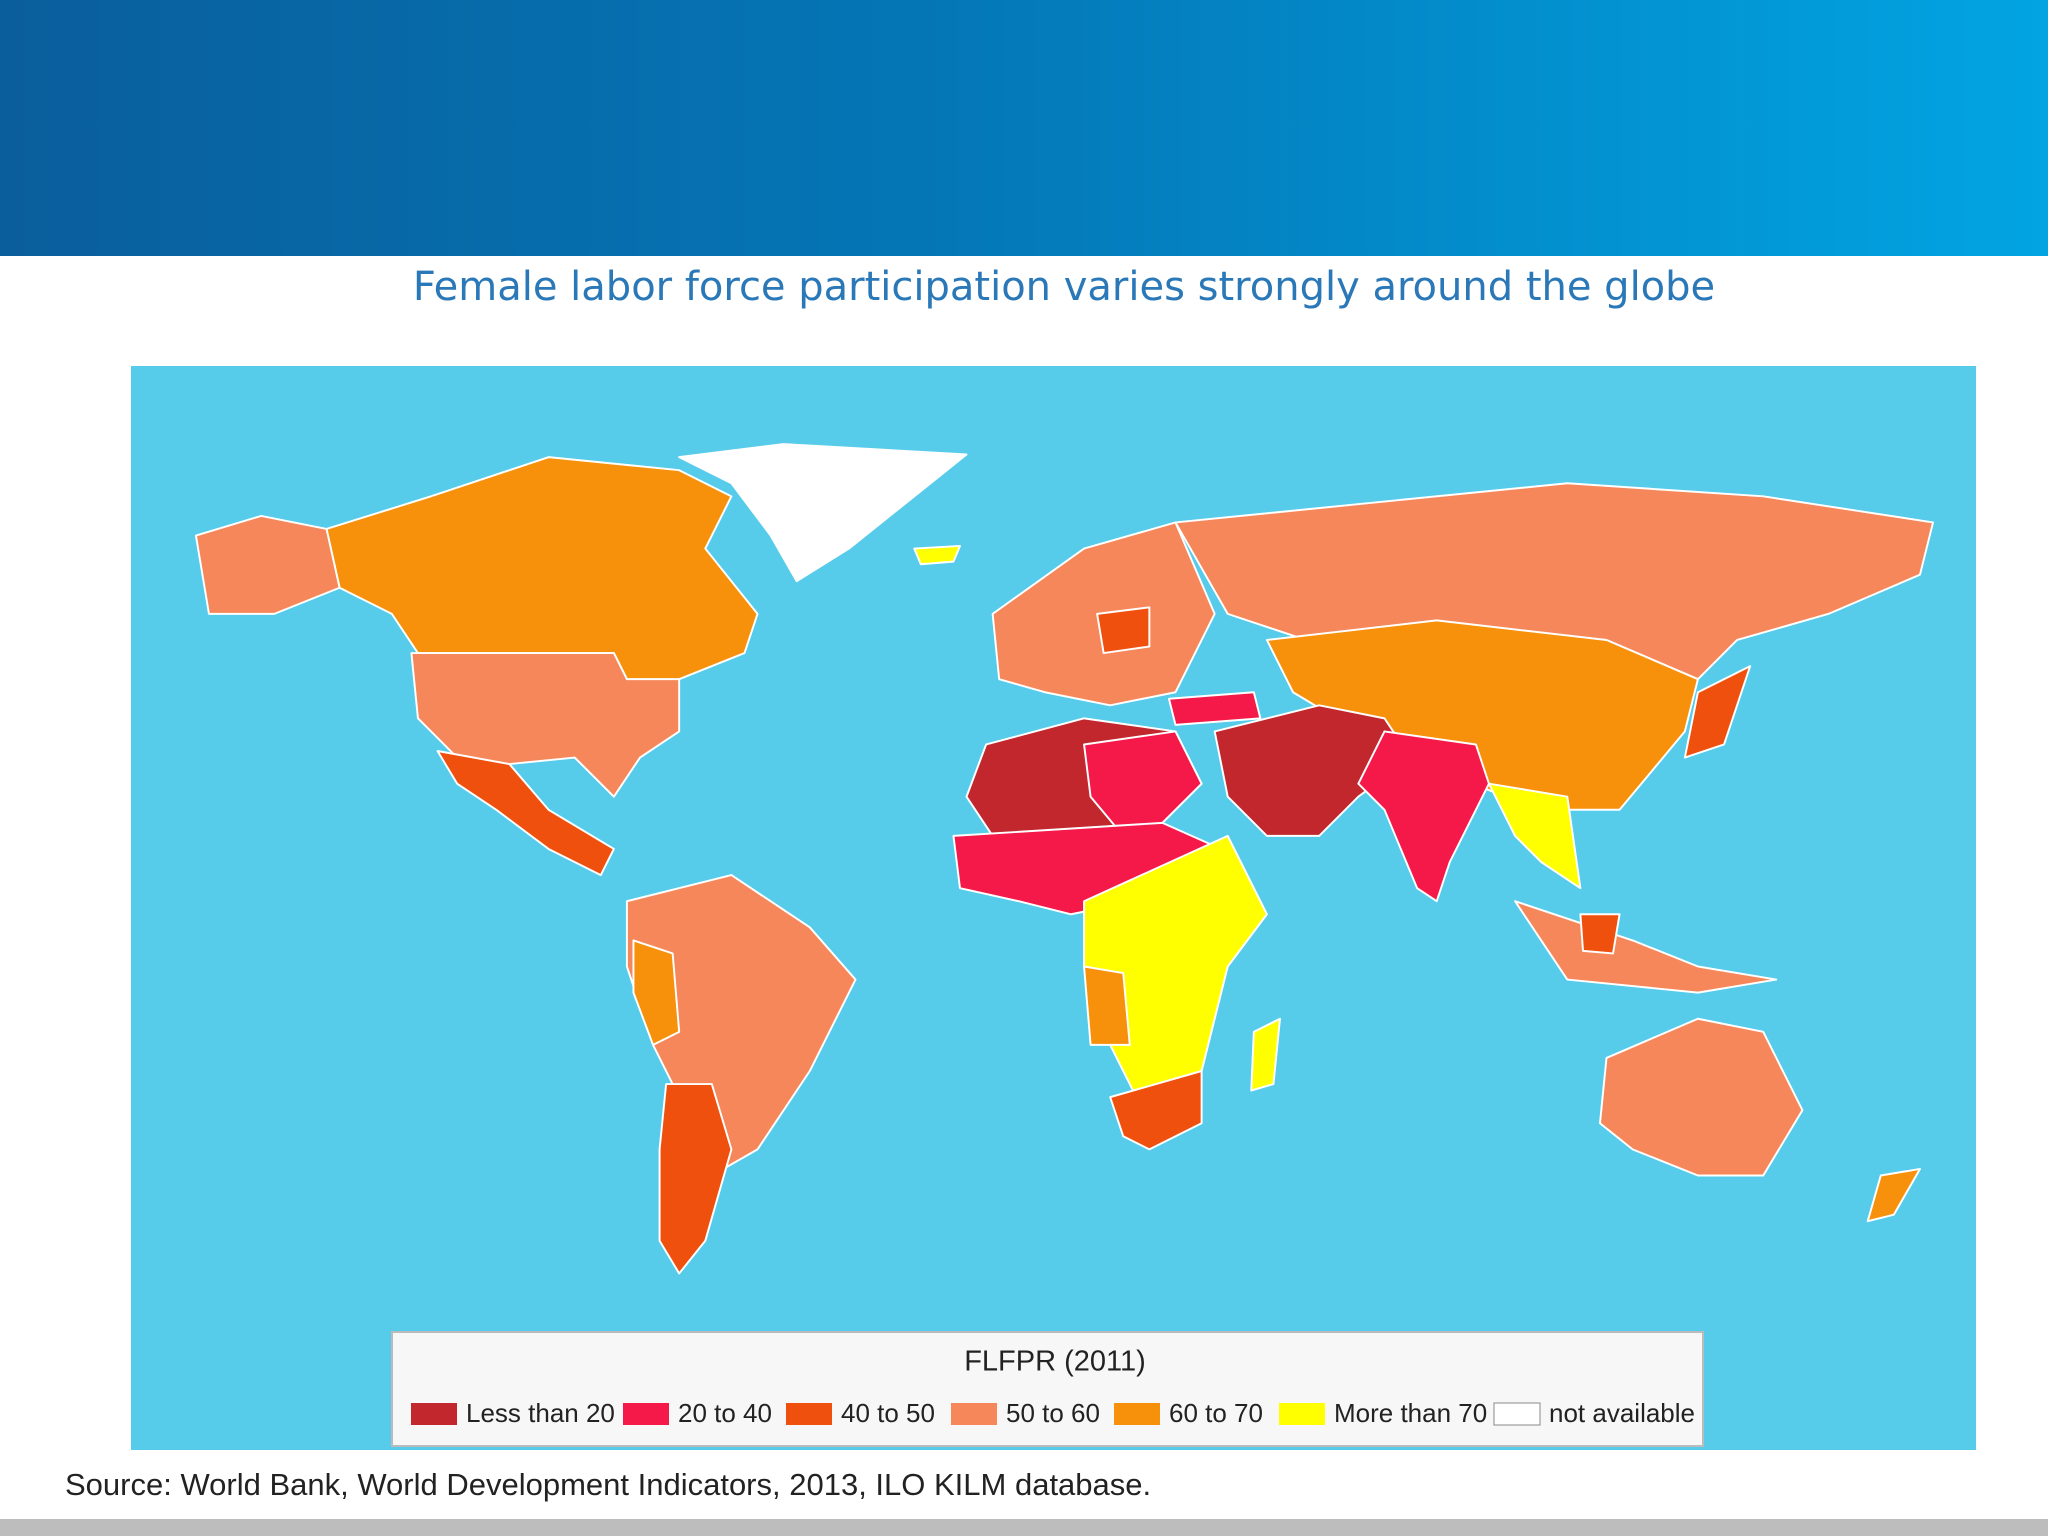  What do you see at coordinates (1055, 1362) in the screenshot?
I see `legend-title: FLFPR (2011)` at bounding box center [1055, 1362].